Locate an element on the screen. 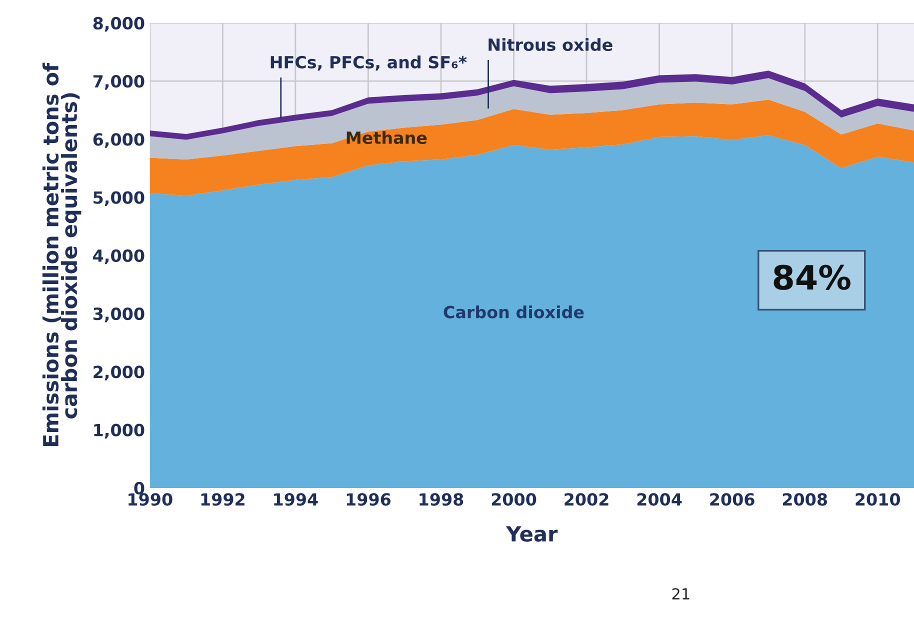 This screenshot has width=914, height=620. x-tick-label: 1996 is located at coordinates (368, 499).